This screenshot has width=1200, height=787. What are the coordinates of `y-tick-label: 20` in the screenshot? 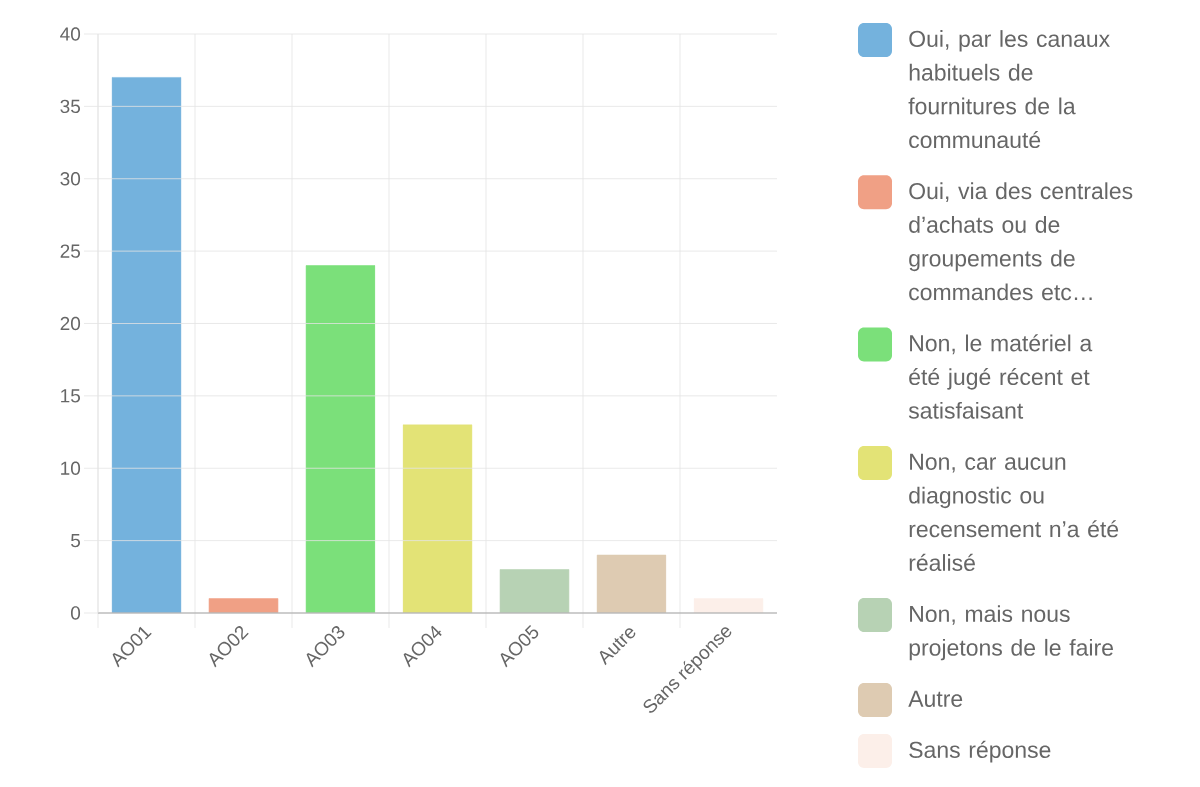 It's located at (70, 323).